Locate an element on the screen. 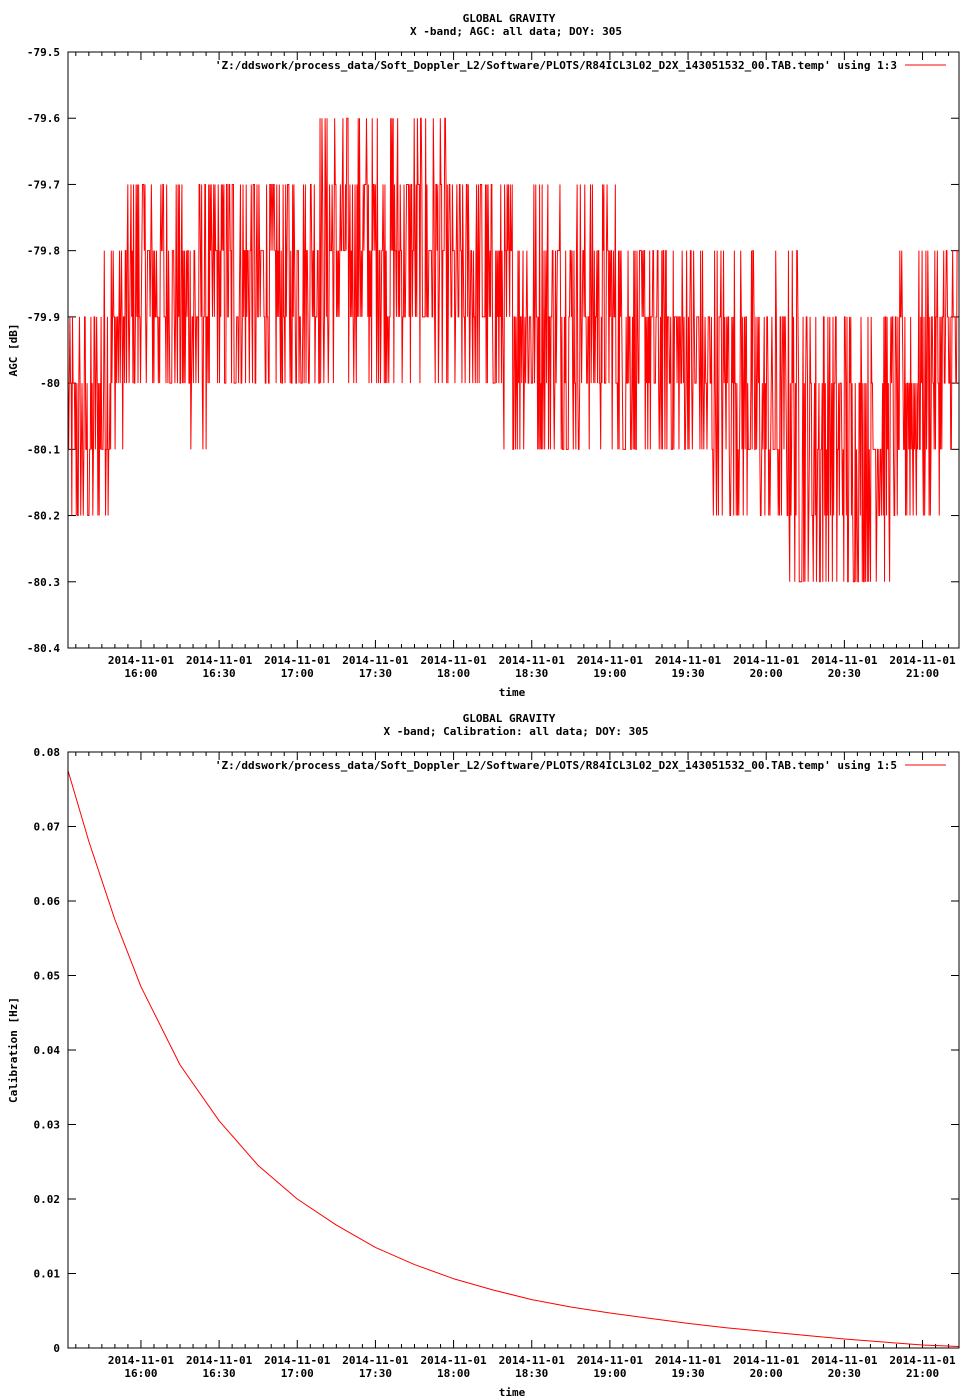  y-tick-label: 0.07 is located at coordinates (47, 827).